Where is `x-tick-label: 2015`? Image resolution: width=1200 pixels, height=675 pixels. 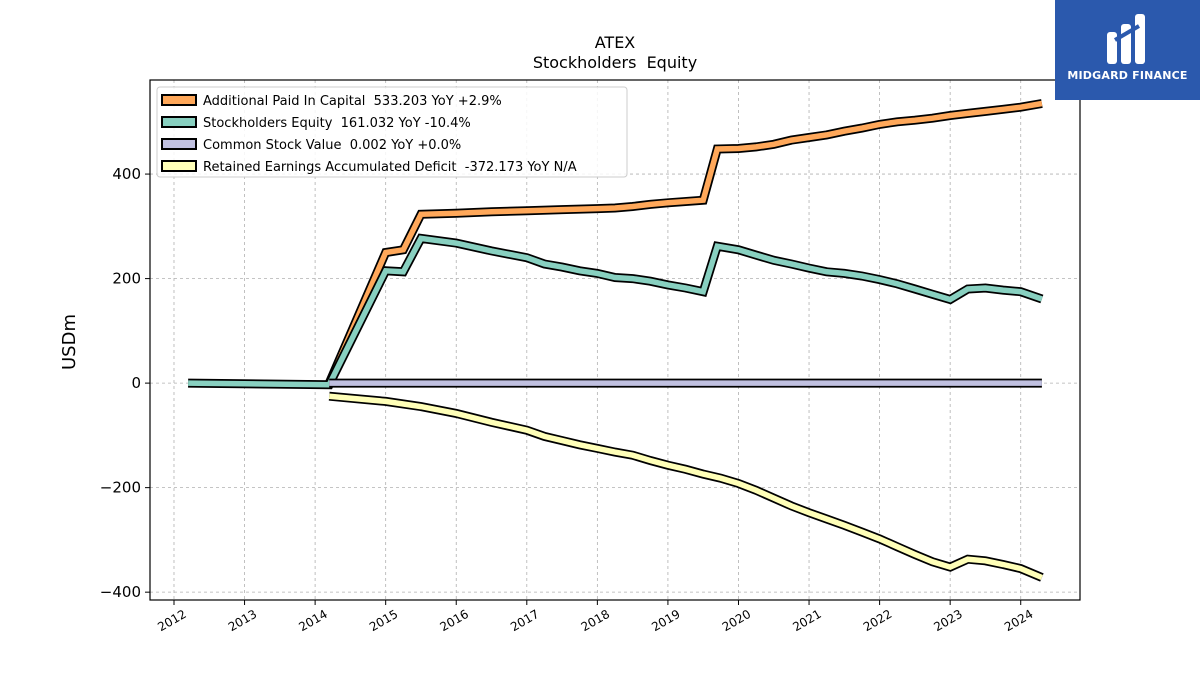 x-tick-label: 2015 is located at coordinates (383, 620).